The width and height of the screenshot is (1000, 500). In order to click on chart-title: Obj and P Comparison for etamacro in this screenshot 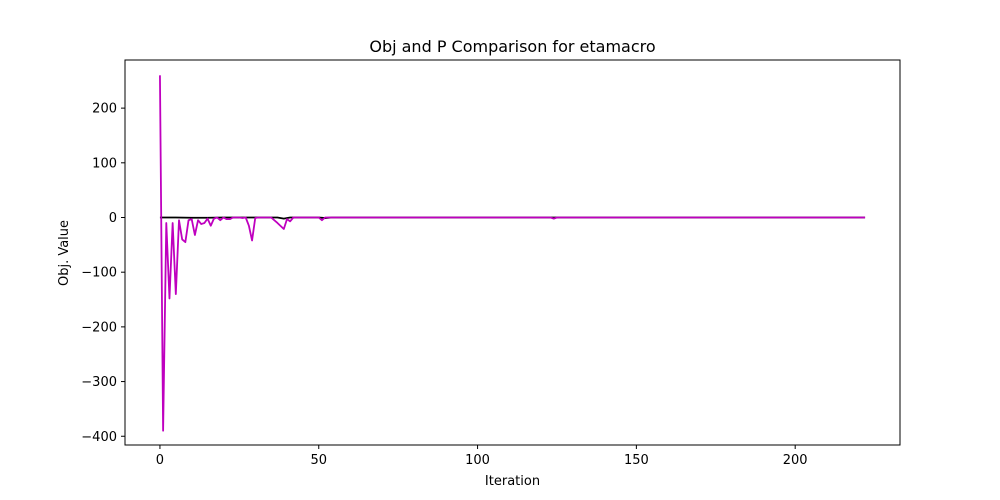, I will do `click(512, 46)`.